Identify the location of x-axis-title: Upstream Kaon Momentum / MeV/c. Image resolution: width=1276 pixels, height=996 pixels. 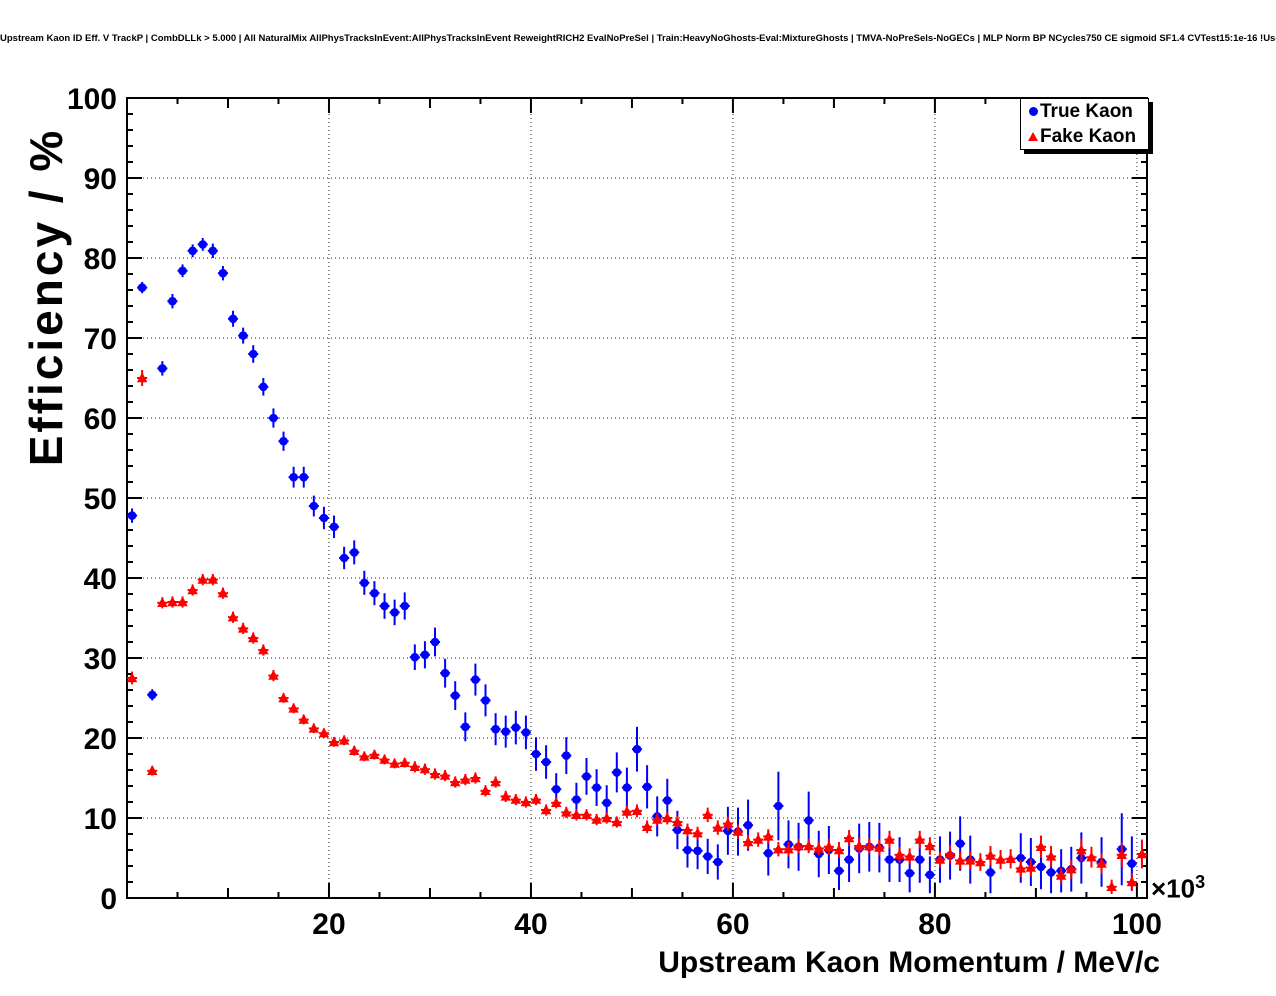
(909, 962).